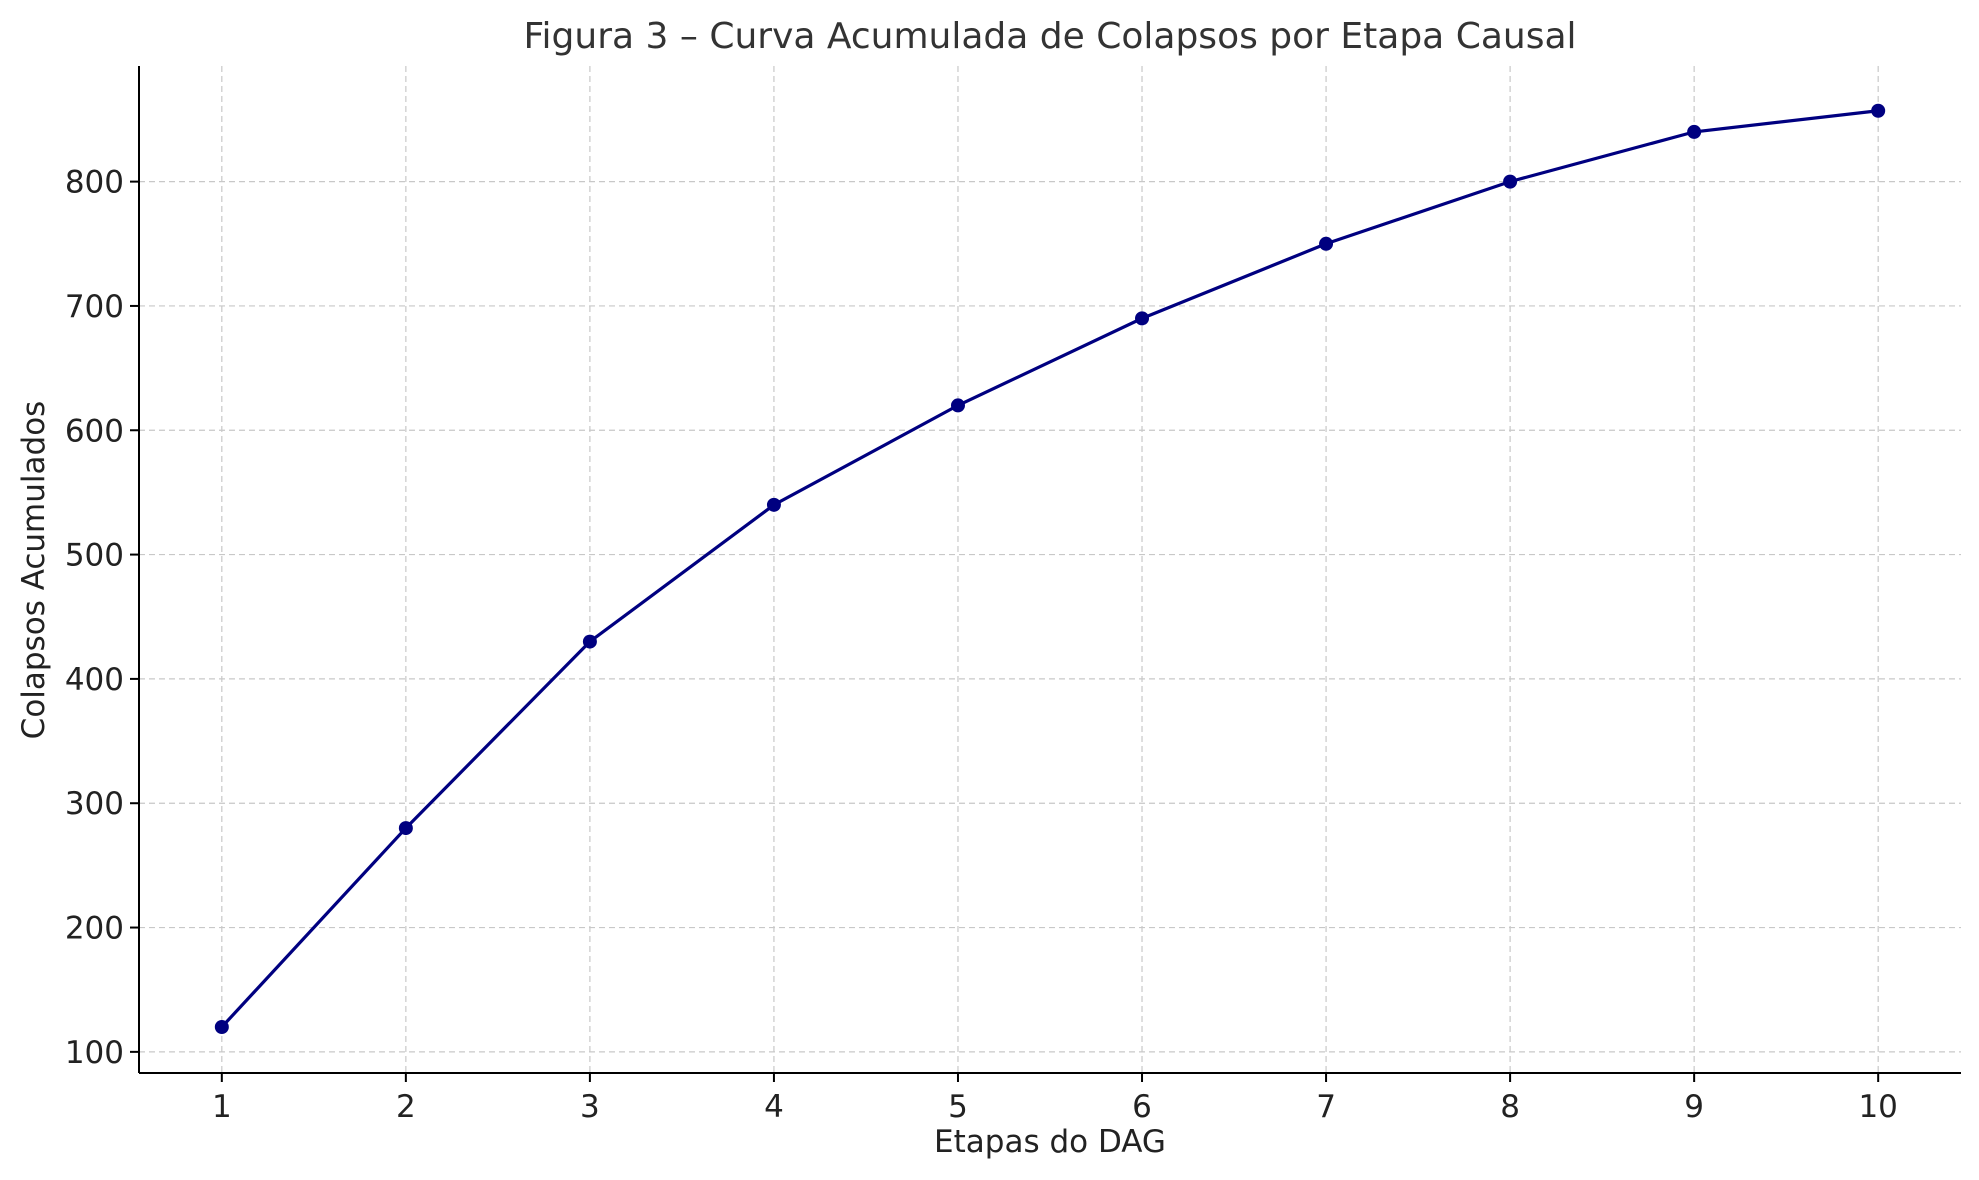 This screenshot has width=1979, height=1180. What do you see at coordinates (1055, 1099) in the screenshot?
I see `x-axis-ticks: 1 2 3 4 5 6 7 8 9 10` at bounding box center [1055, 1099].